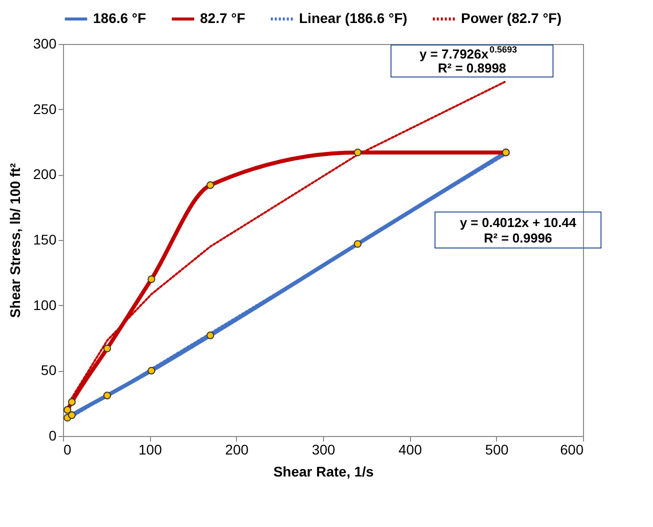  What do you see at coordinates (572, 450) in the screenshot?
I see `x-tick-label: 600` at bounding box center [572, 450].